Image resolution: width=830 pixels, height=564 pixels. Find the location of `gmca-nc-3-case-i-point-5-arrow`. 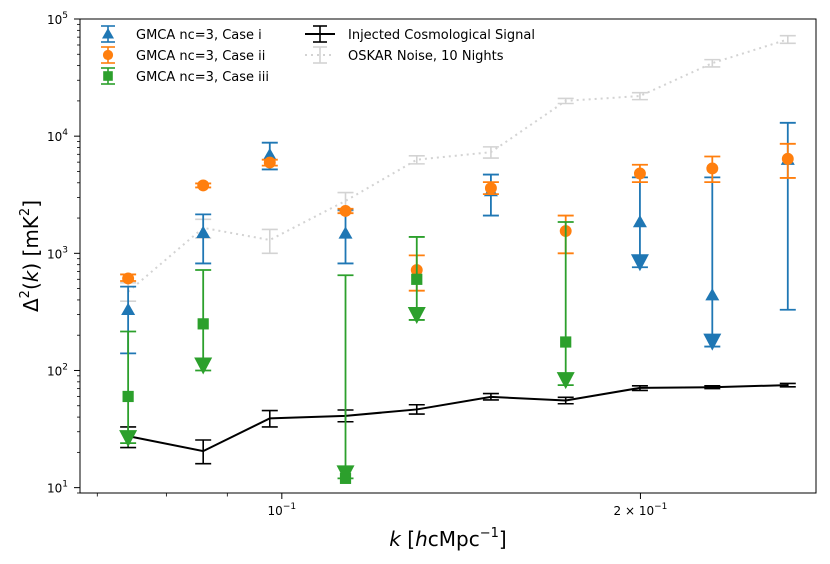

gmca-nc-3-case-i-point-5-arrow is located at coordinates (639, 263).